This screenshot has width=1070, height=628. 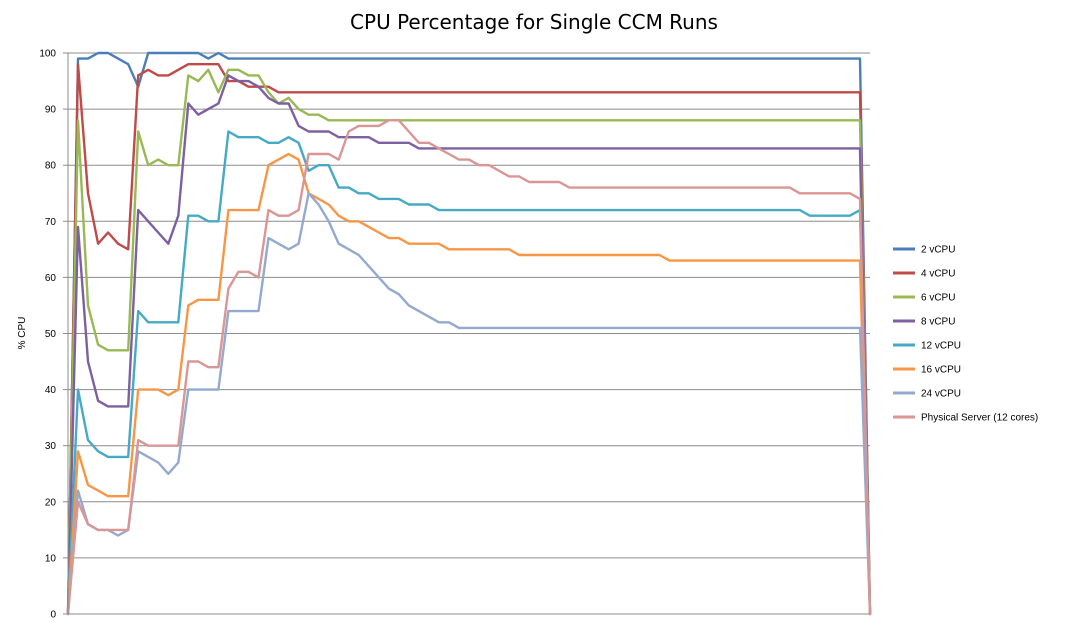 What do you see at coordinates (941, 346) in the screenshot?
I see `legend-label-4: 12 vCPU` at bounding box center [941, 346].